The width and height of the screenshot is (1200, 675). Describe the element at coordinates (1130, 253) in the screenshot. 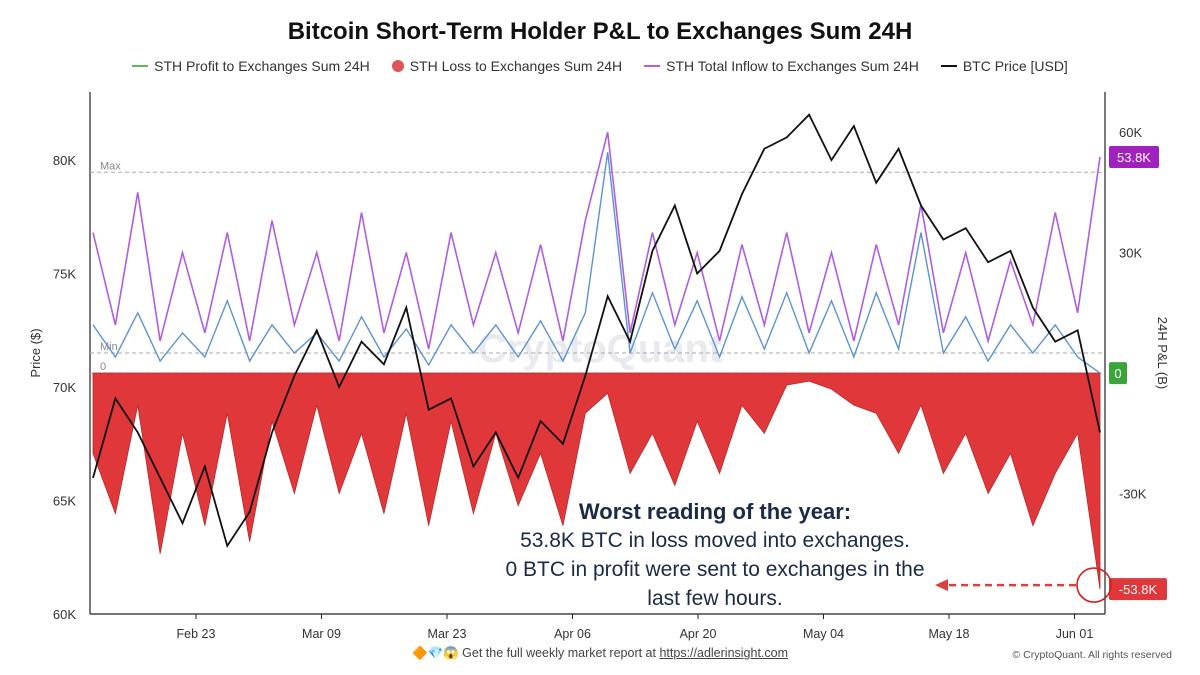

I see `right-axis-tick-label: 30K` at that location.